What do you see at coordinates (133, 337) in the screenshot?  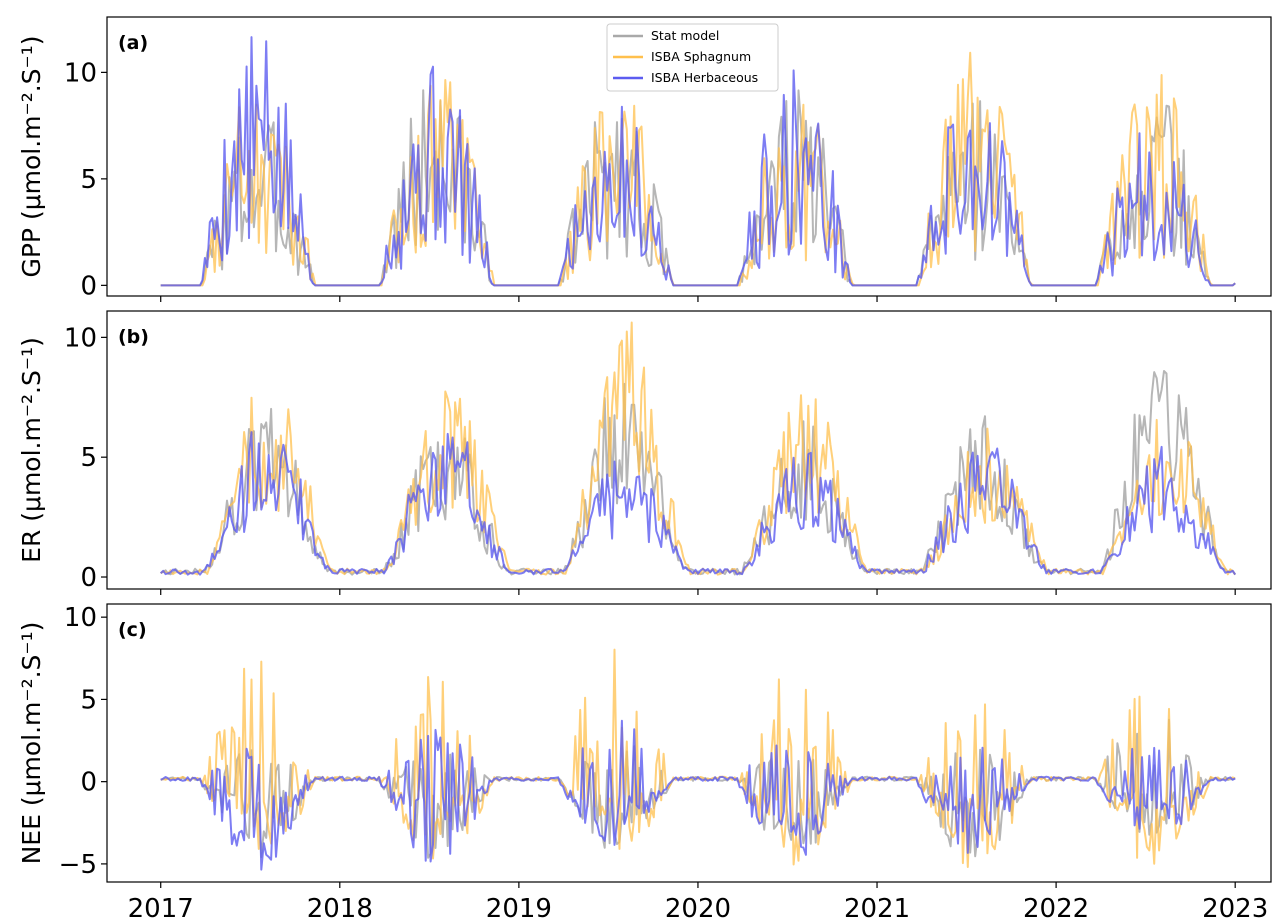 I see `er-panel-tag: (b)` at bounding box center [133, 337].